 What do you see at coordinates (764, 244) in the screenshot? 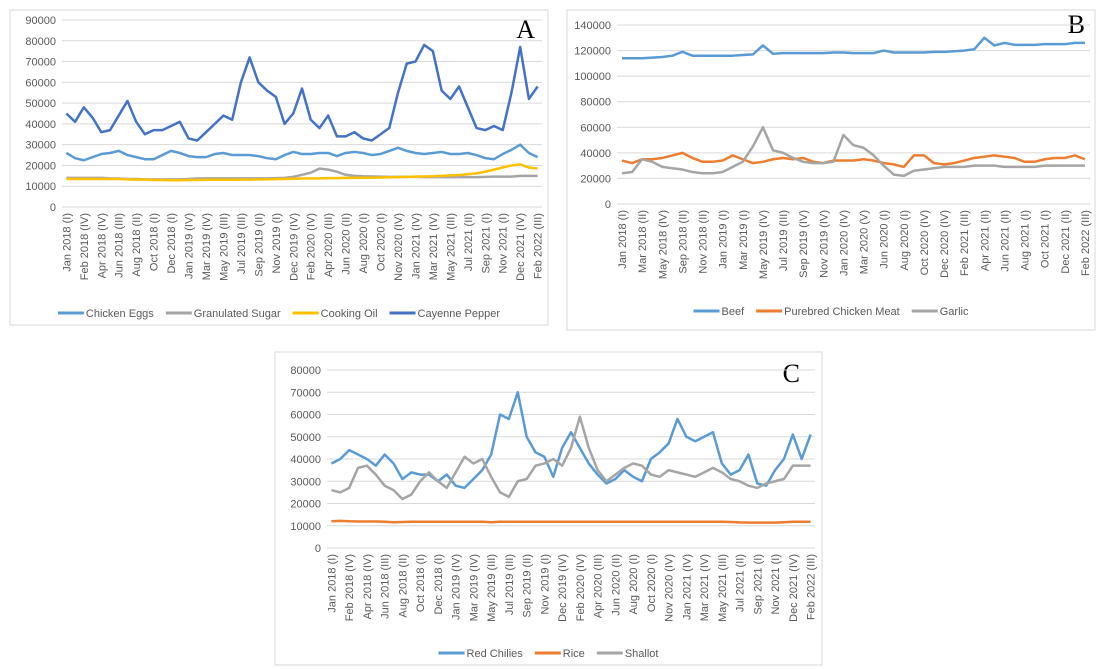
I see `x-tick-label: May 2019 (IV)` at bounding box center [764, 244].